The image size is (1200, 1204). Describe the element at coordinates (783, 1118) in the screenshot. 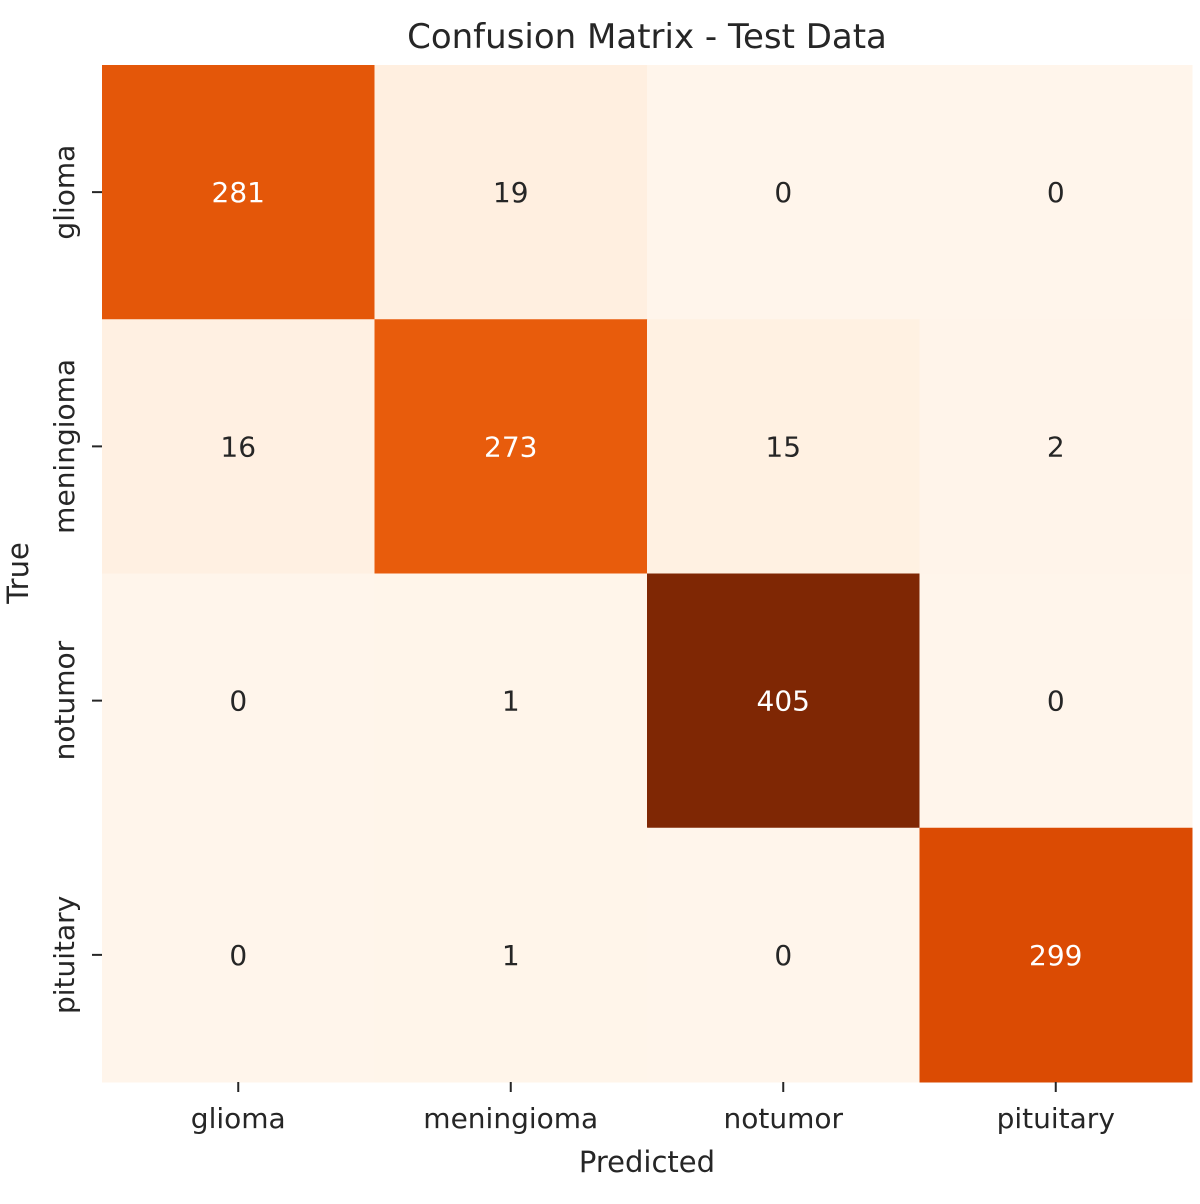

I see `x-tick-label: notumor` at that location.